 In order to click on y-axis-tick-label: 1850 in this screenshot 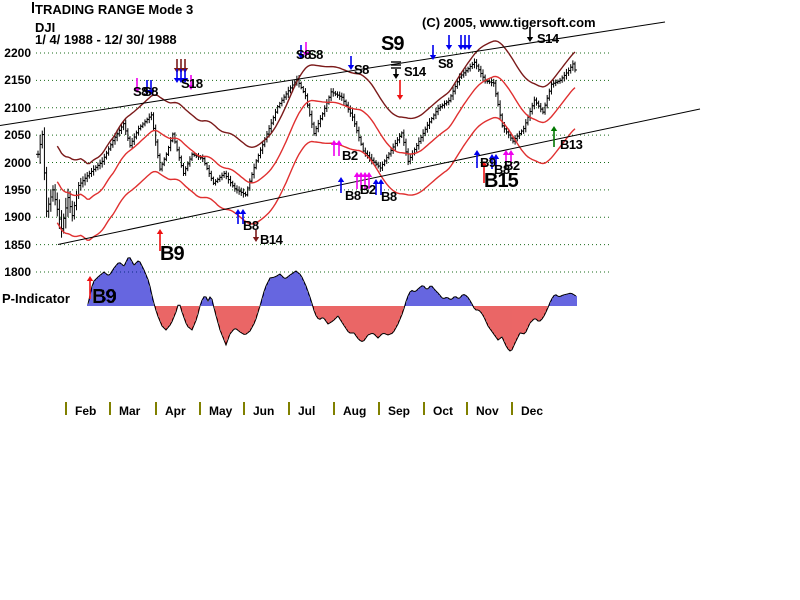, I will do `click(17, 244)`.